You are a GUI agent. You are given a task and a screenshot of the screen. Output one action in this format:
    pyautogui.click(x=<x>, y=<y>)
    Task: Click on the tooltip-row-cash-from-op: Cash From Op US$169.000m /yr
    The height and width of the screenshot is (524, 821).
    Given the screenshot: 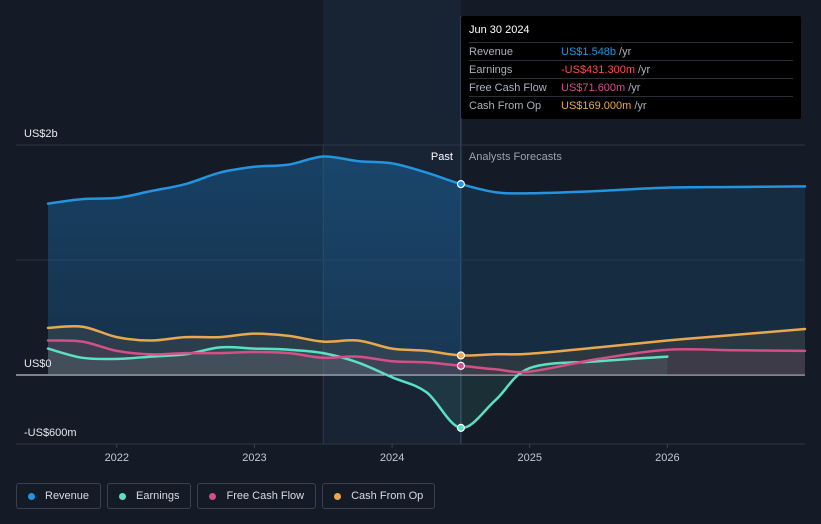 What is the action you would take?
    pyautogui.click(x=631, y=105)
    